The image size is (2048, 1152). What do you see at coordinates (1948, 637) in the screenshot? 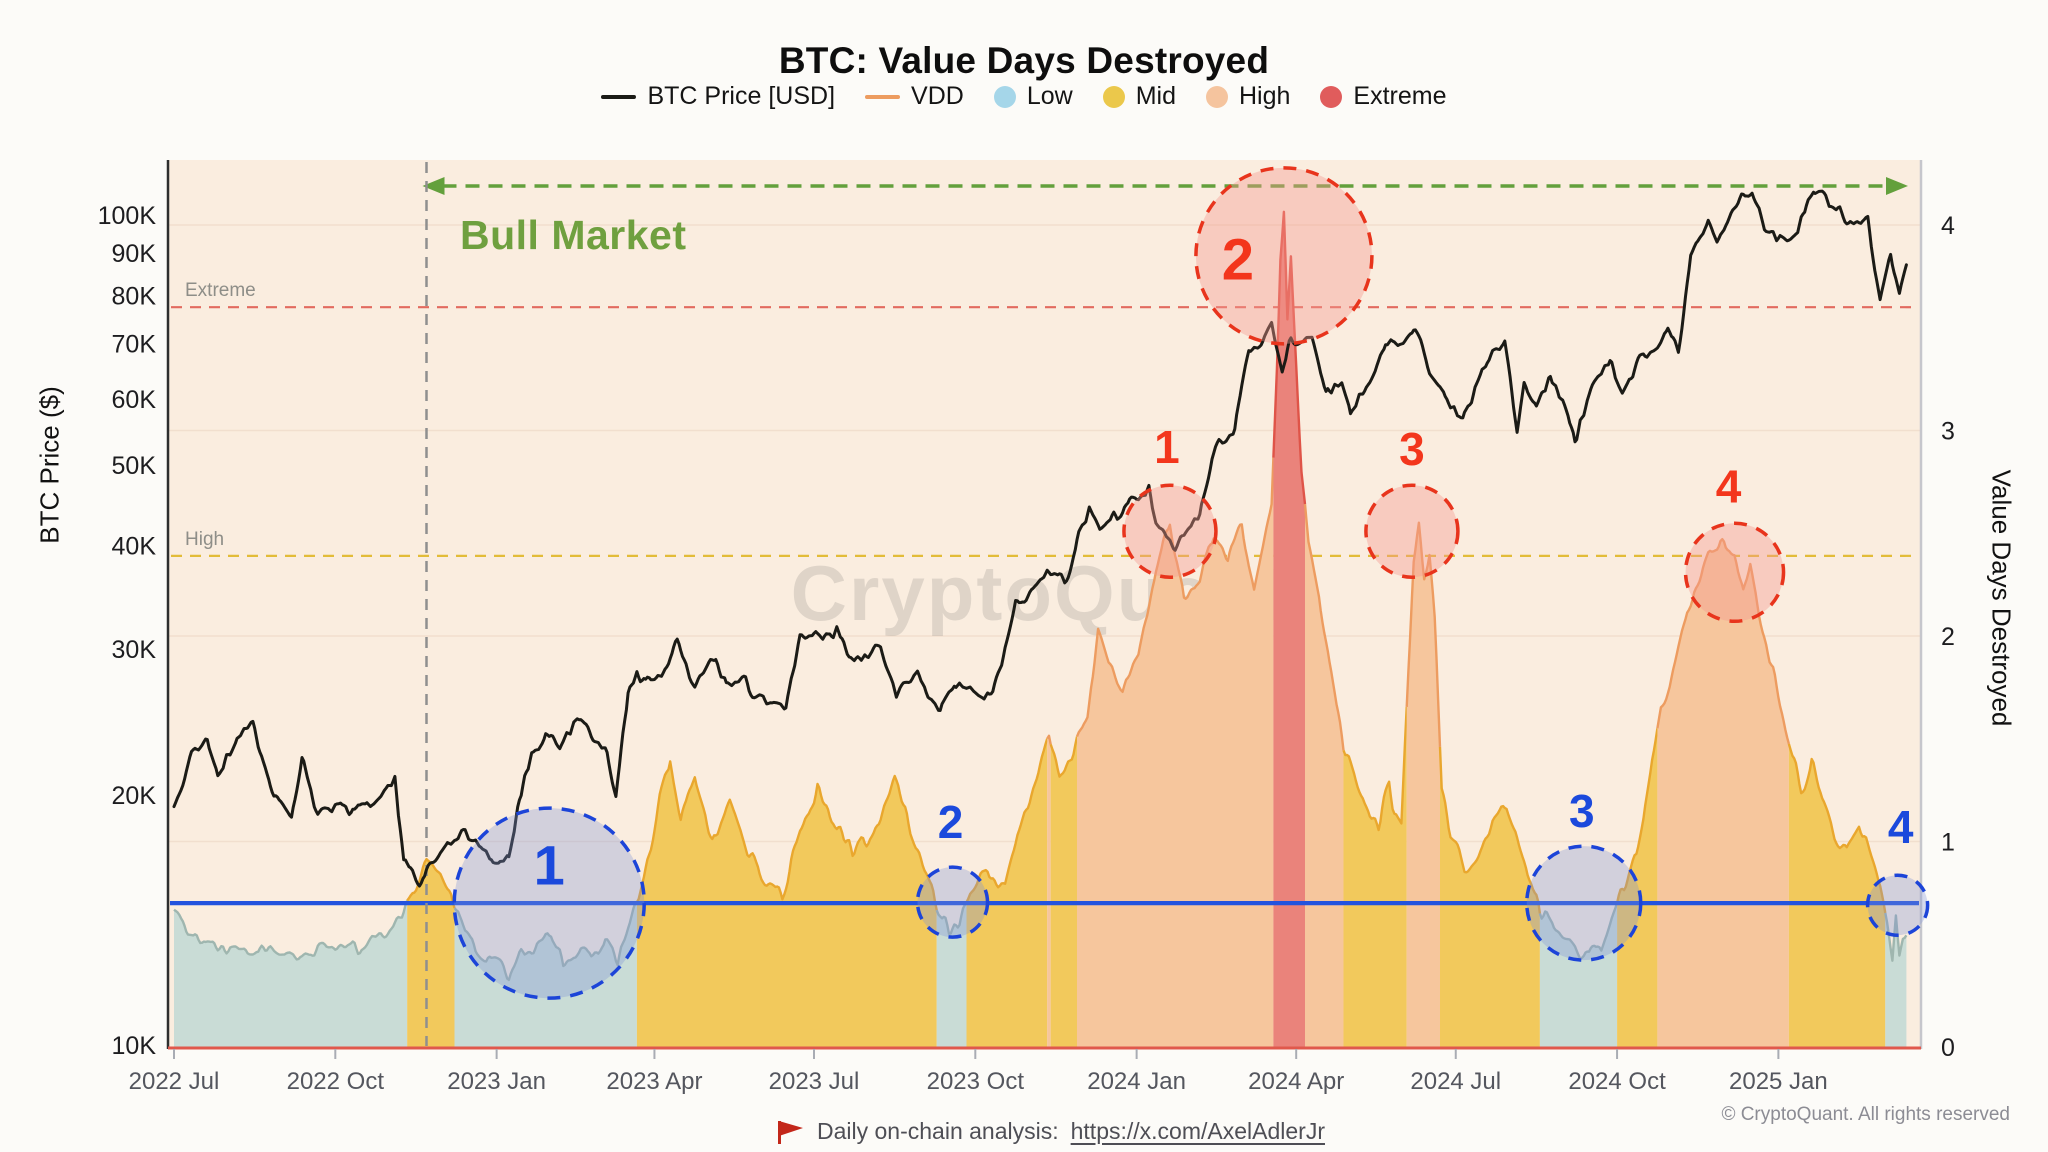
I see `right-axis-tick-label: 2` at bounding box center [1948, 637].